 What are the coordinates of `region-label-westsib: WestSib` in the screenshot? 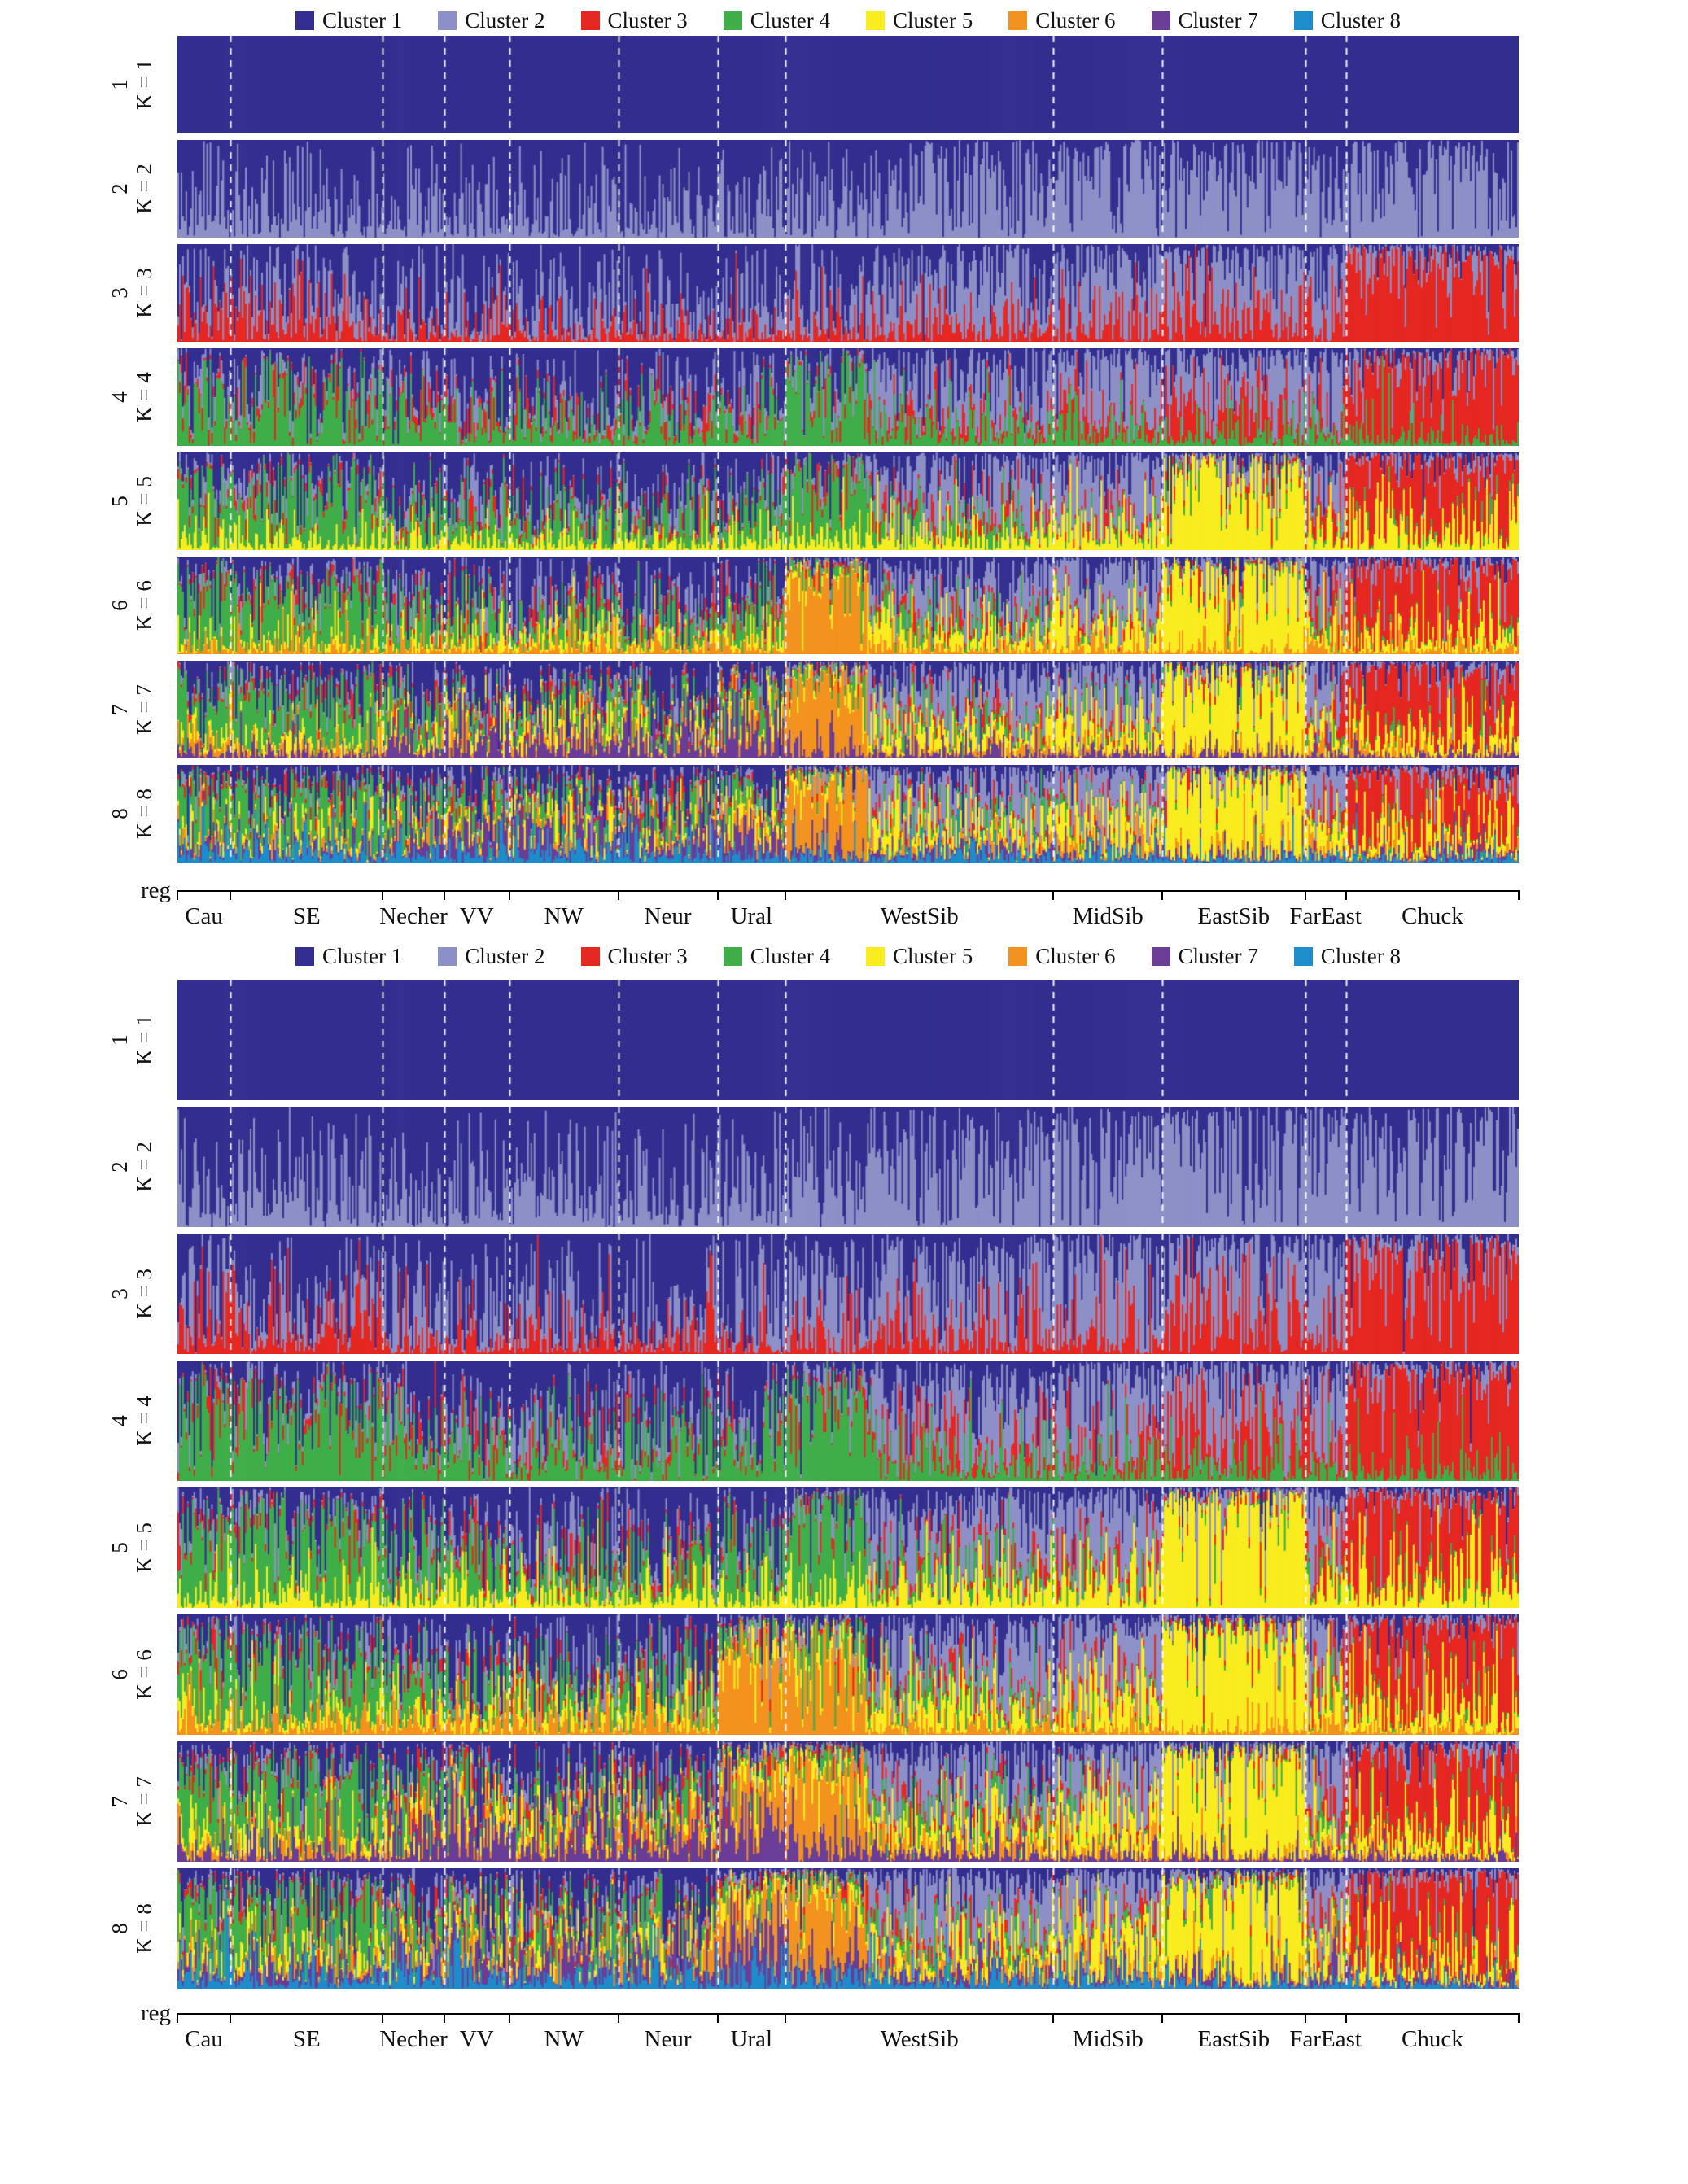 It's located at (919, 916).